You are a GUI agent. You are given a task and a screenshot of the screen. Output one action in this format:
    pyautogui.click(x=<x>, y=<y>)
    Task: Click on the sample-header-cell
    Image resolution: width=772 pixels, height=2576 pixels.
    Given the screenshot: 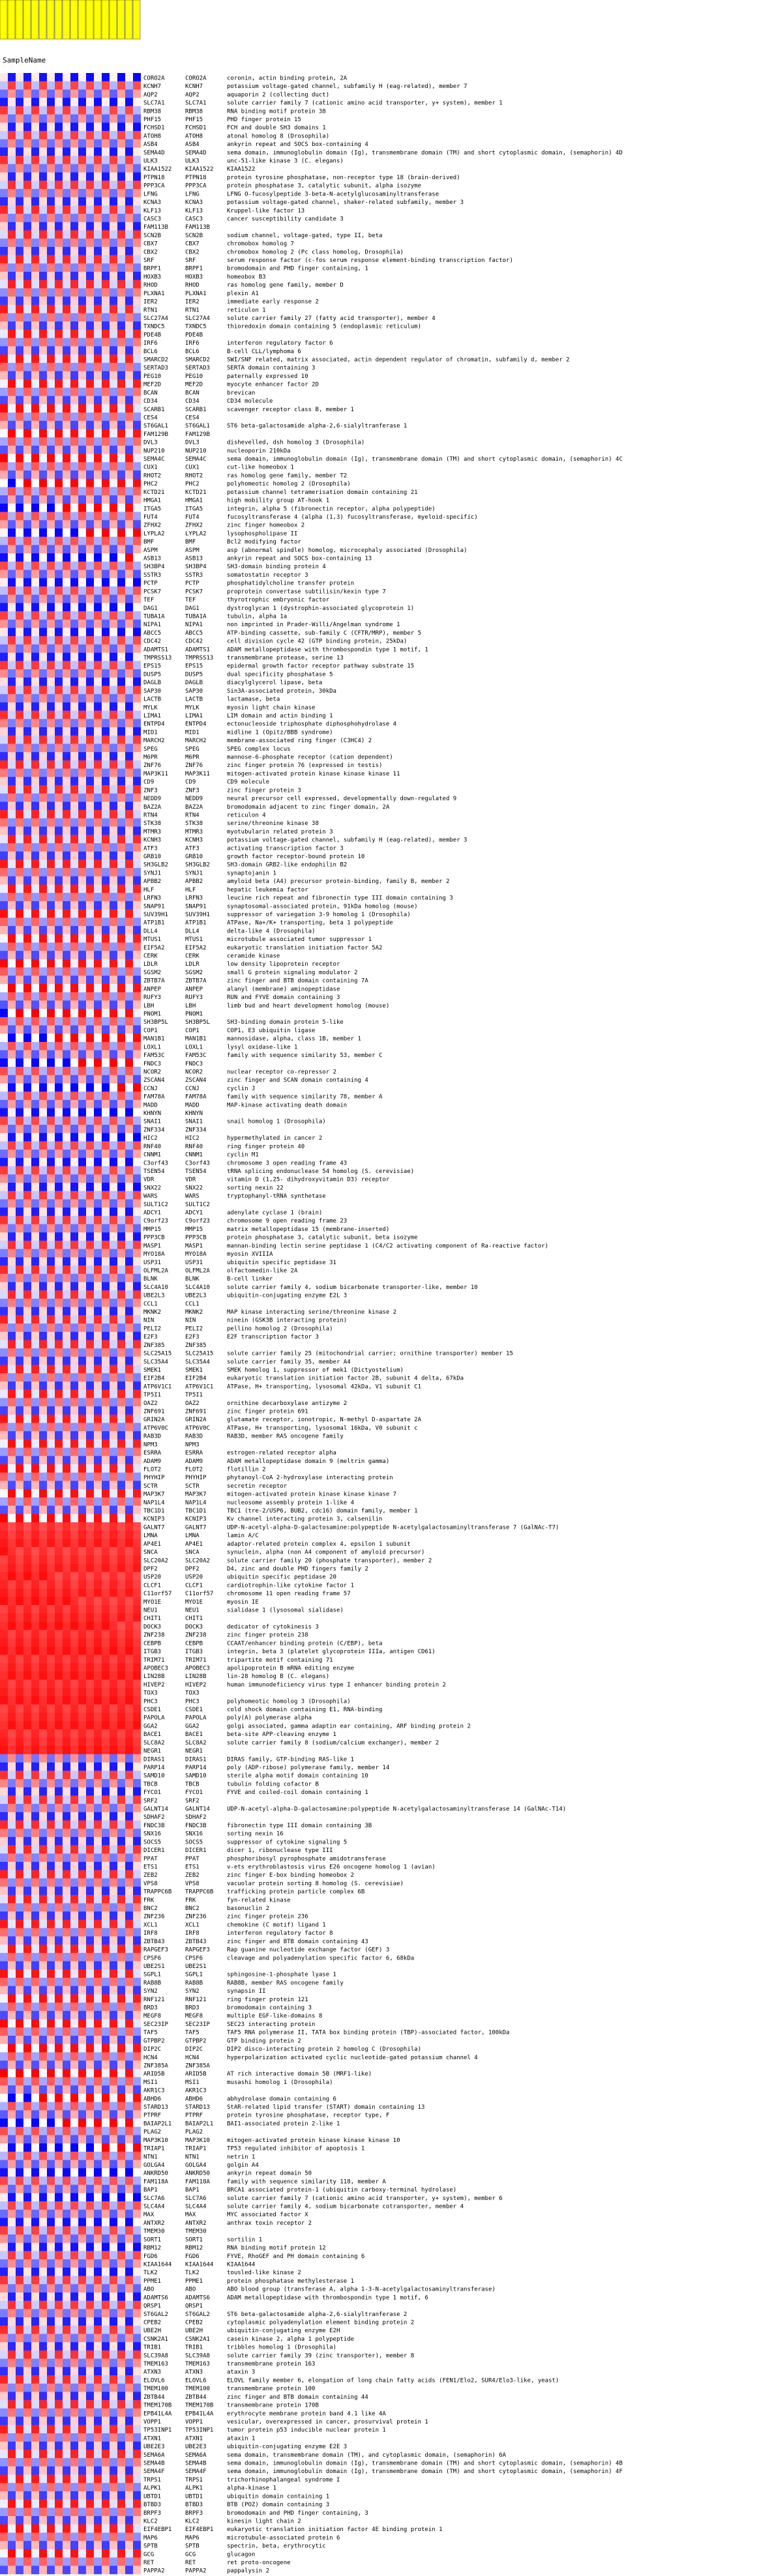 What is the action you would take?
    pyautogui.click(x=42, y=20)
    